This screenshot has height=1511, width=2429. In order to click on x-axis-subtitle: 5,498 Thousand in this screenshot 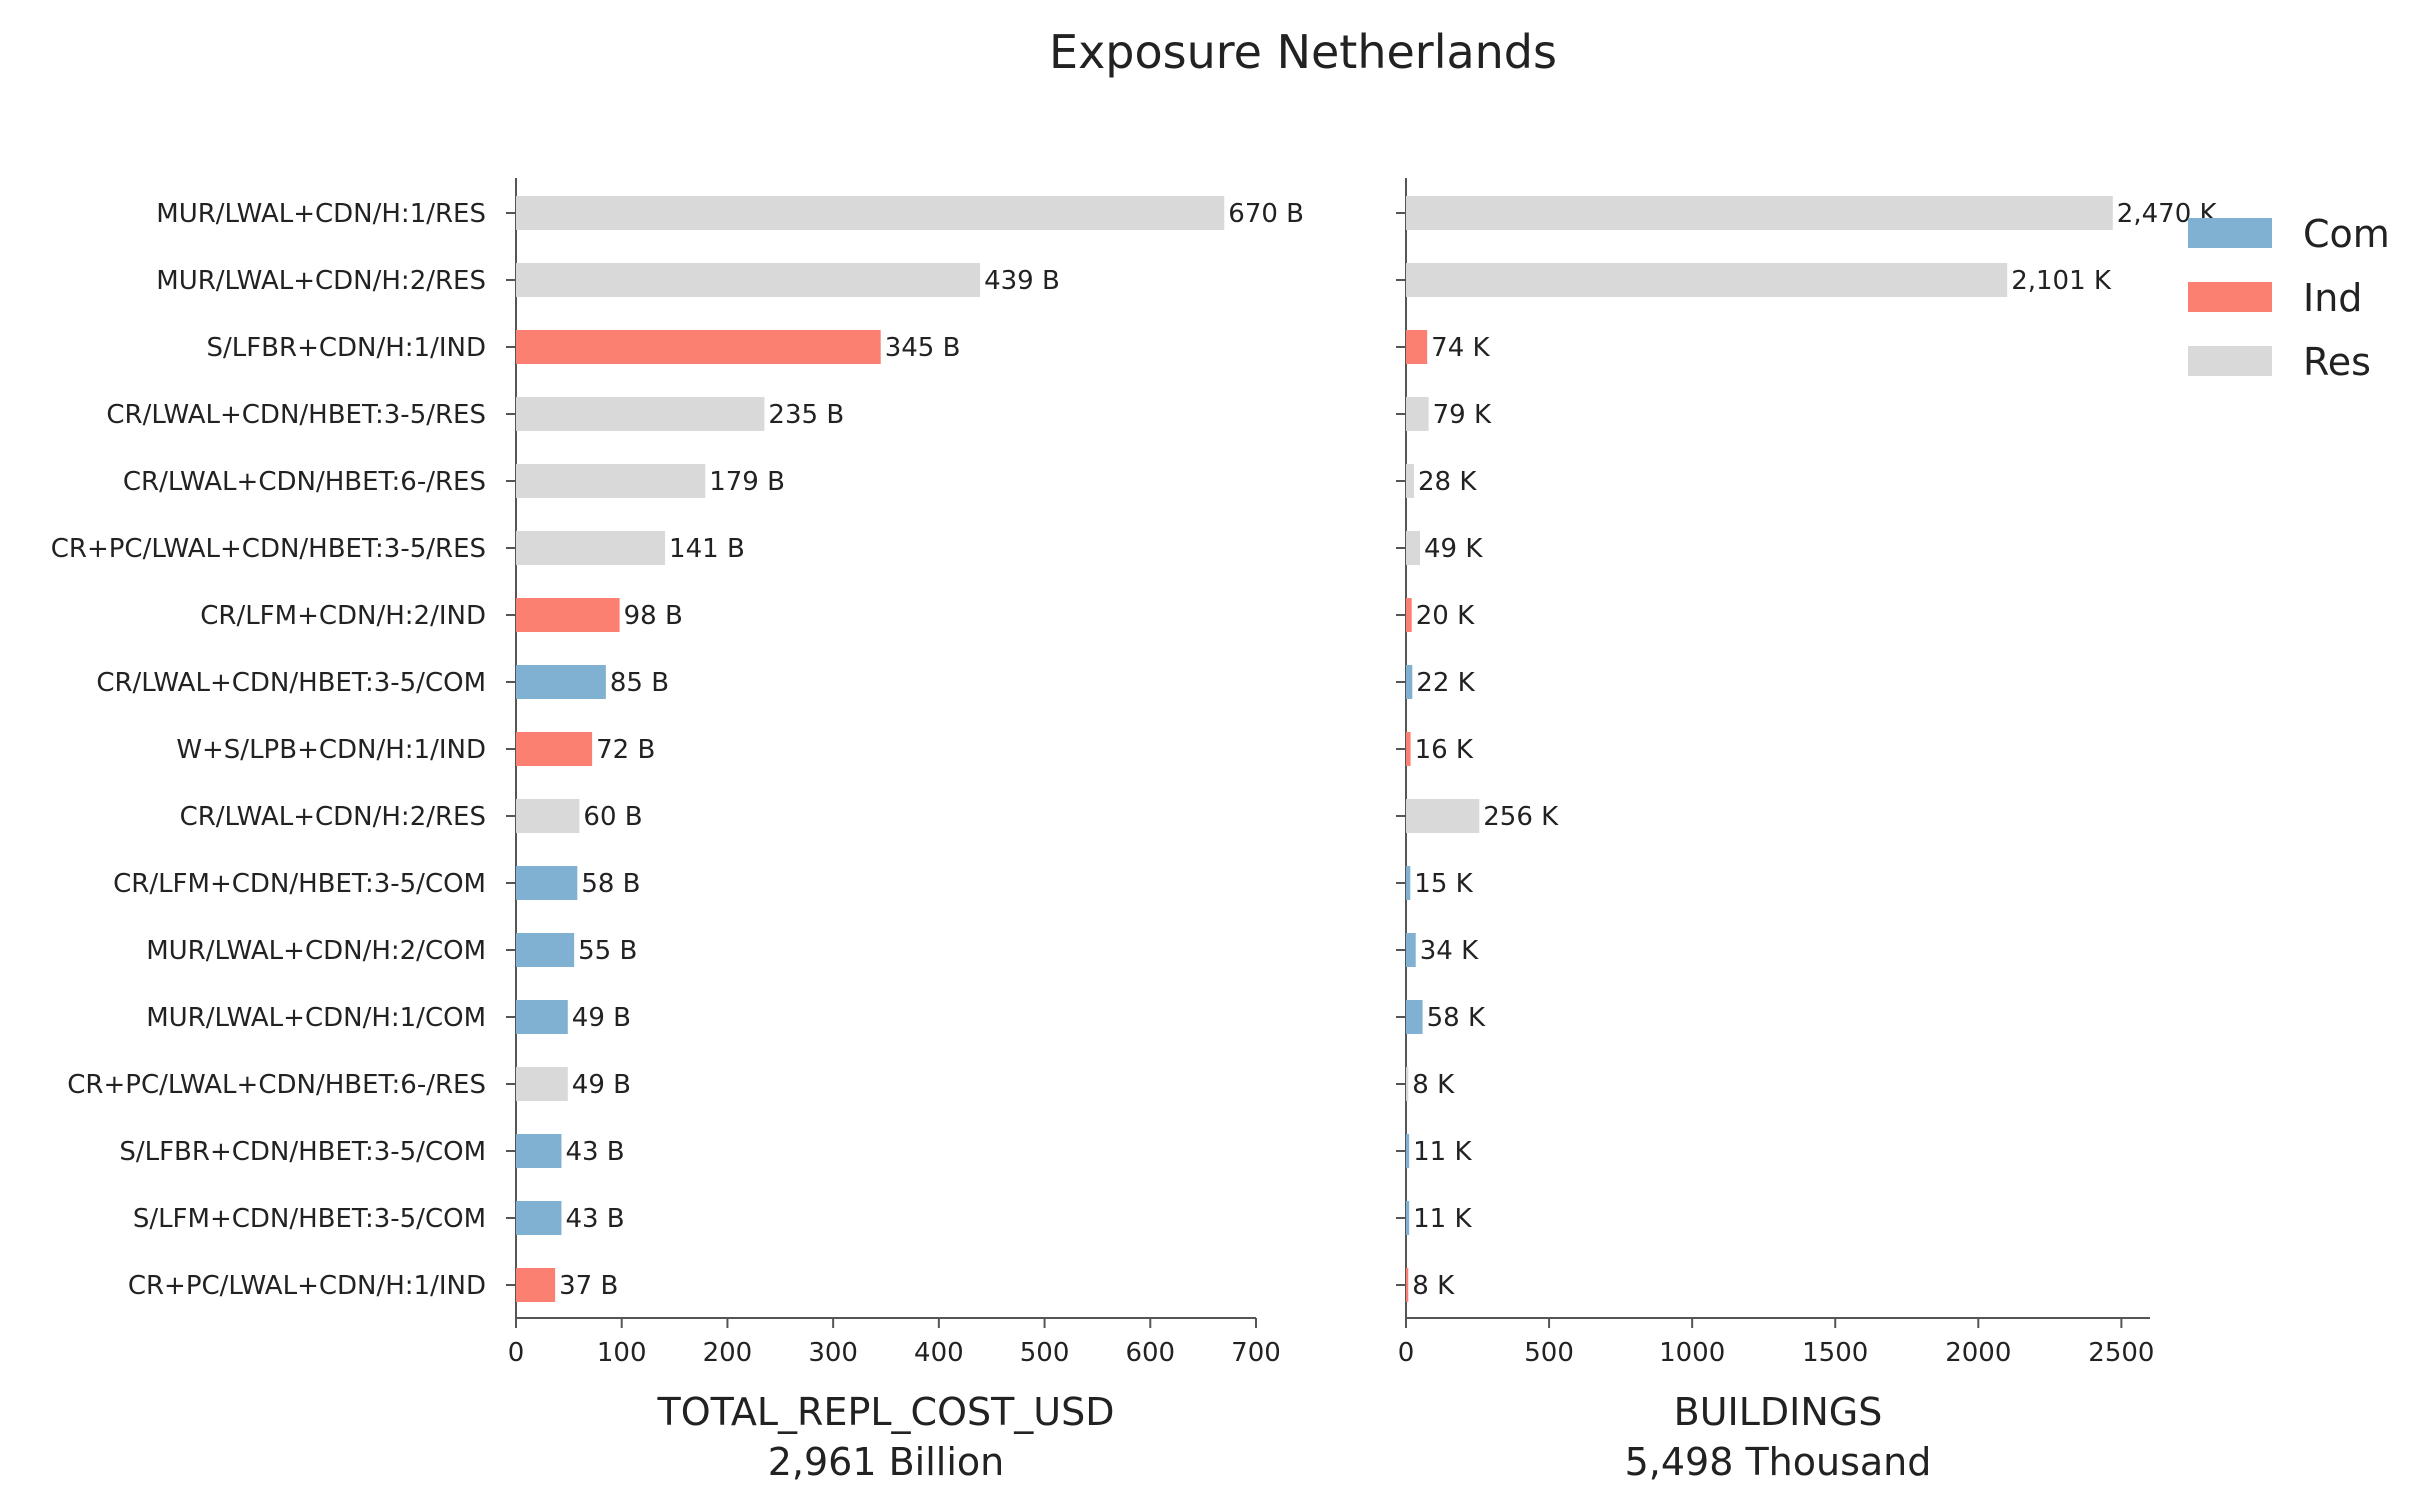, I will do `click(1778, 1462)`.